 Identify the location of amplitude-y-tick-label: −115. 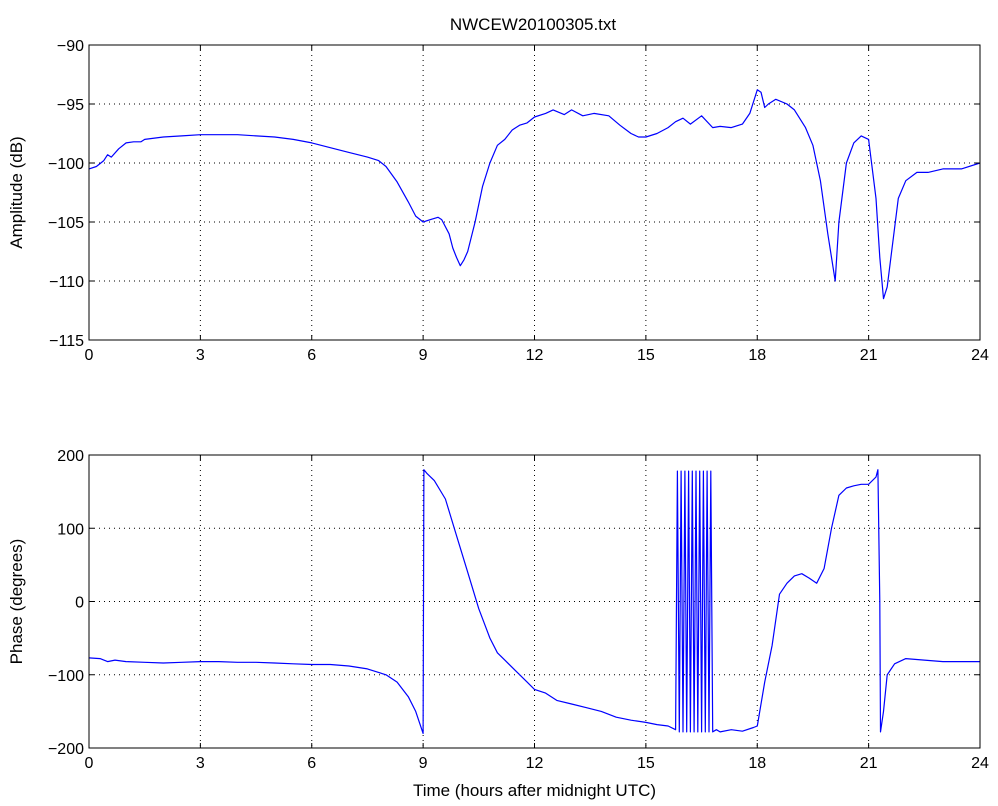
(66, 341).